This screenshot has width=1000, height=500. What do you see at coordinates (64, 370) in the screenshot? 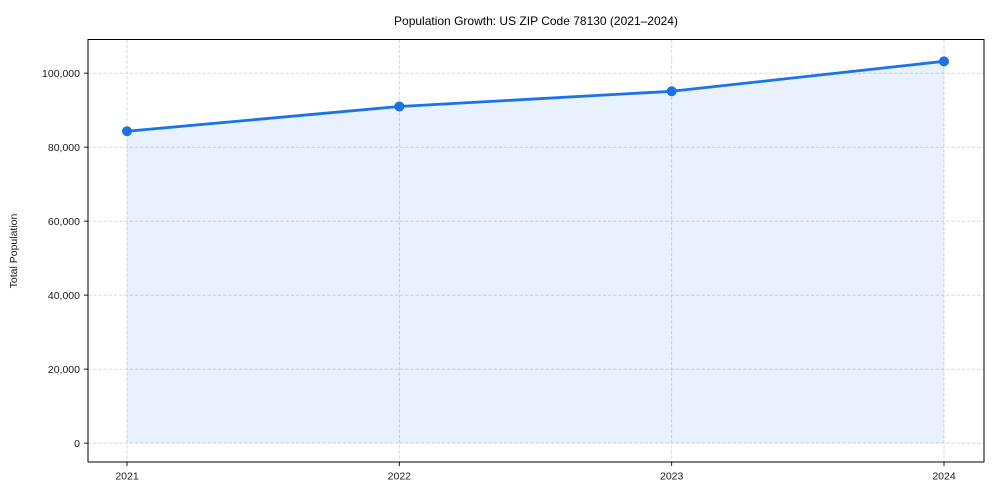
I see `y-tick-label: 20,000` at bounding box center [64, 370].